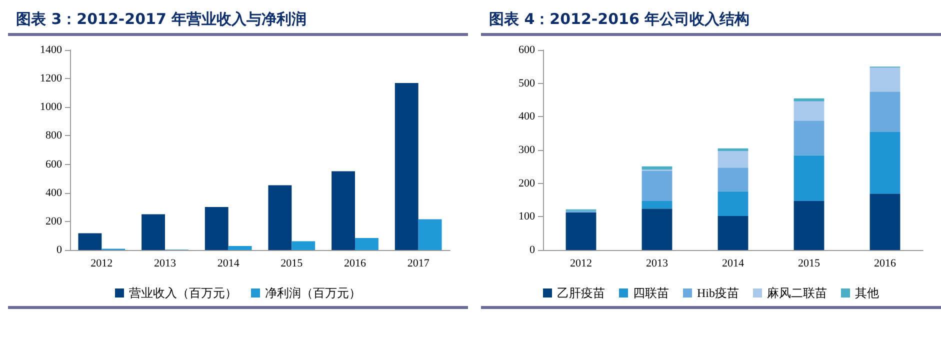  What do you see at coordinates (183, 293) in the screenshot?
I see `legend-label: 营业收入（百万元）` at bounding box center [183, 293].